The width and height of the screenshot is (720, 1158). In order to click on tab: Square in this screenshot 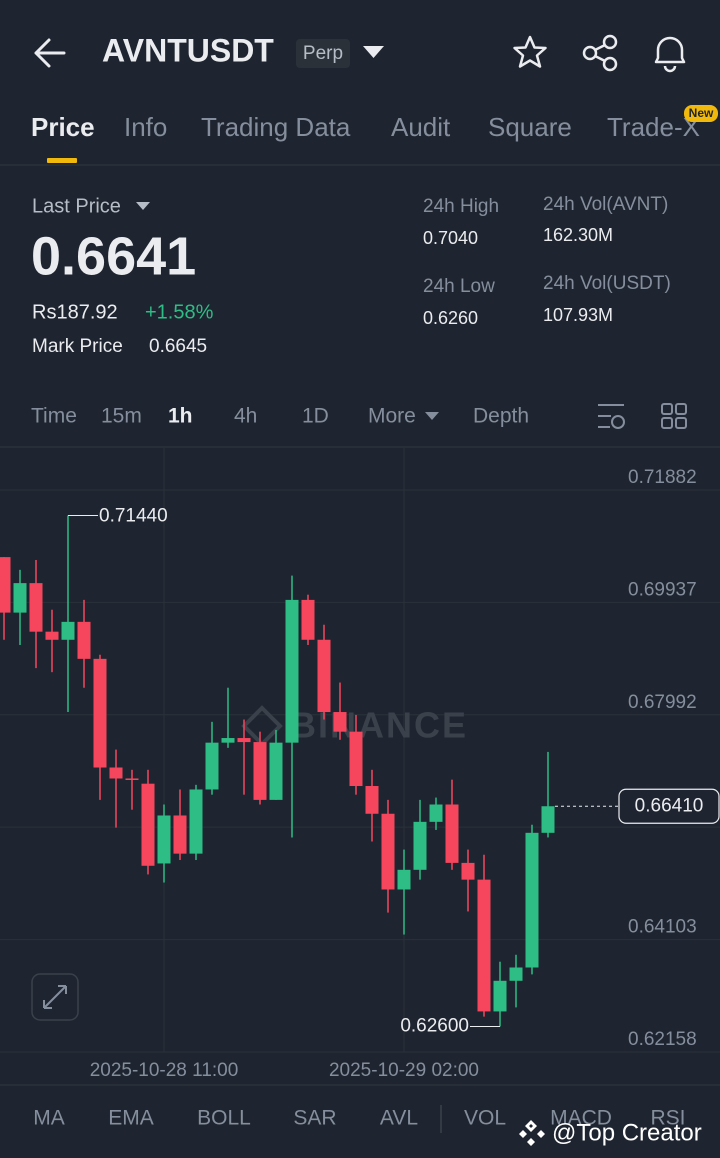, I will do `click(530, 127)`.